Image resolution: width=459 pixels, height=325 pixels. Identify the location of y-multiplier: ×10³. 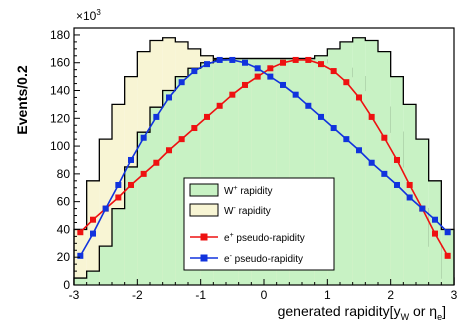
(88, 15).